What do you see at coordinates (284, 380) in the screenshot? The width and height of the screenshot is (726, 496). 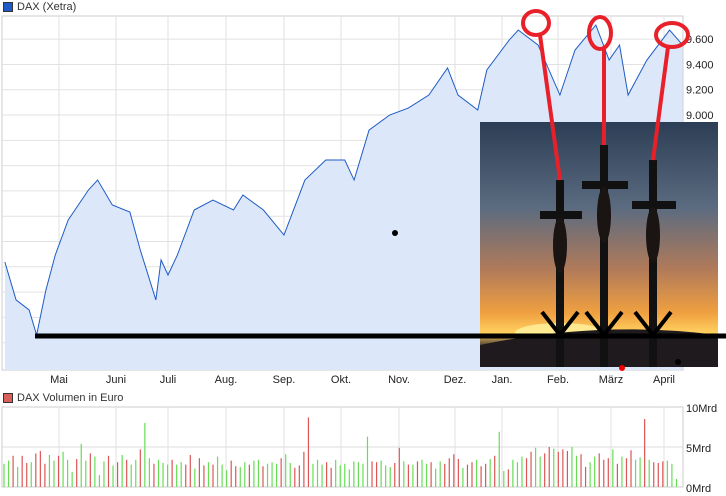 I see `x-tick-label: Sep.` at bounding box center [284, 380].